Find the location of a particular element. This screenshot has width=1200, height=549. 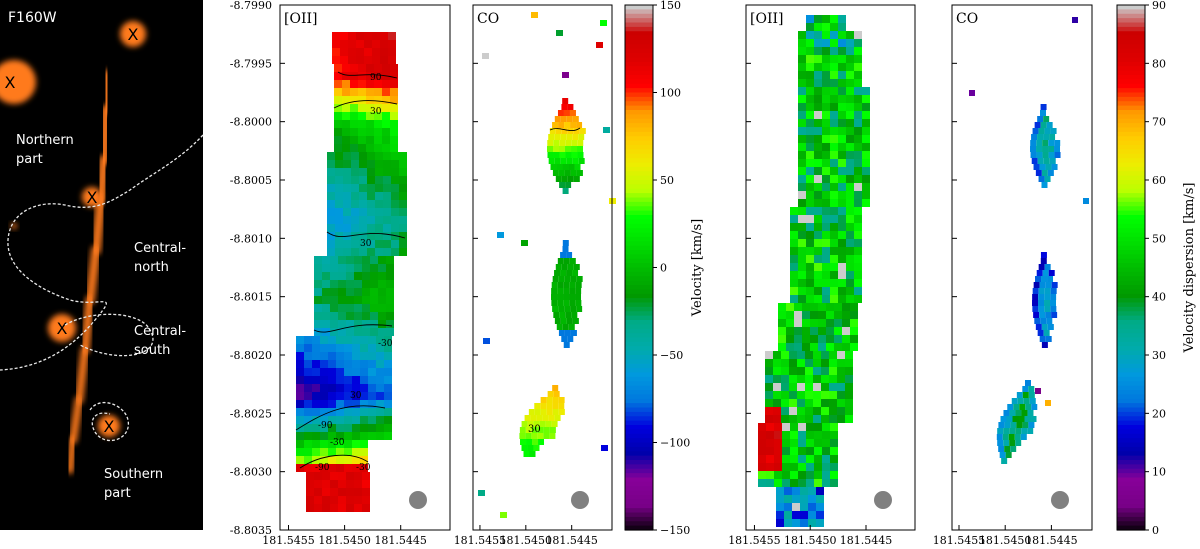

contour-label: -30 is located at coordinates (337, 443).